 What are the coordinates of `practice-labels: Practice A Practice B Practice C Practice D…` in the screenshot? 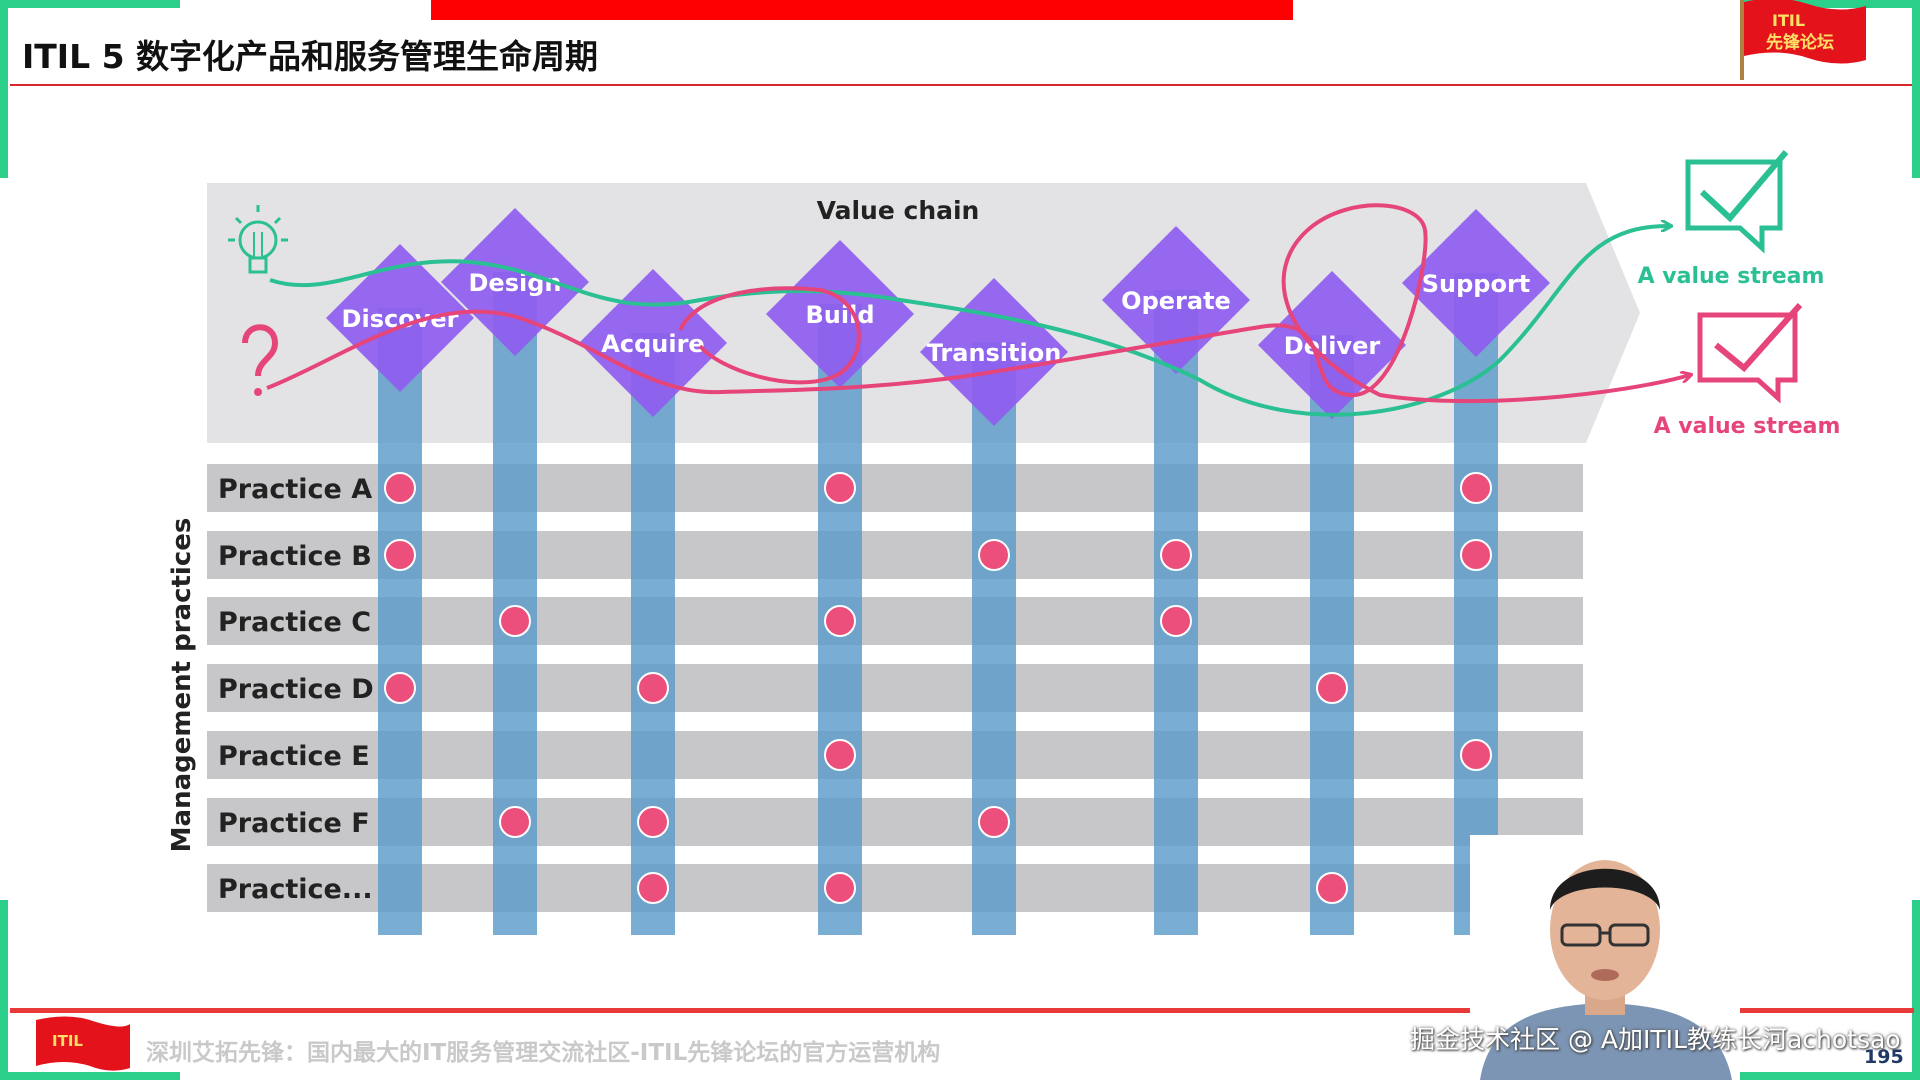 It's located at (296, 689).